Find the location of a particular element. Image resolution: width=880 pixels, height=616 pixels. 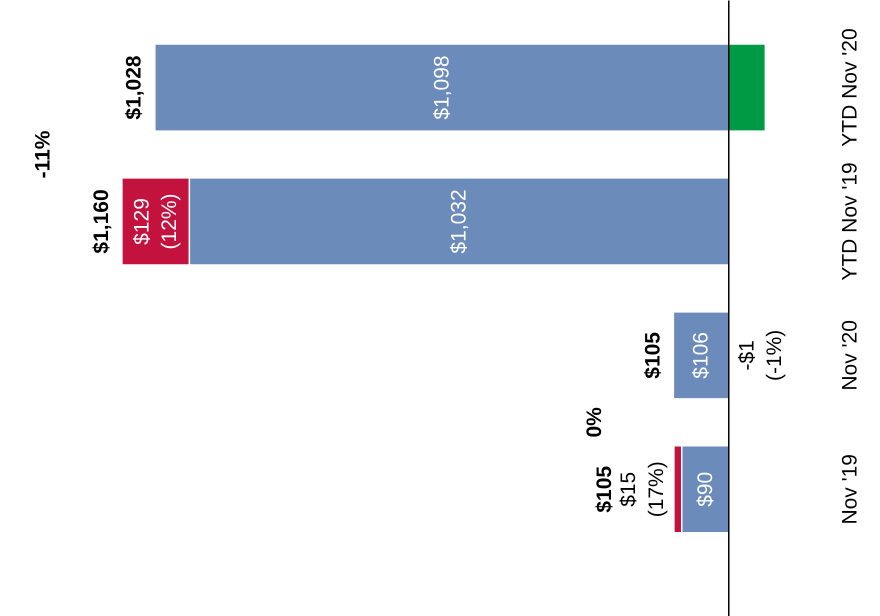

y-tick-label: Nov '19 is located at coordinates (850, 489).